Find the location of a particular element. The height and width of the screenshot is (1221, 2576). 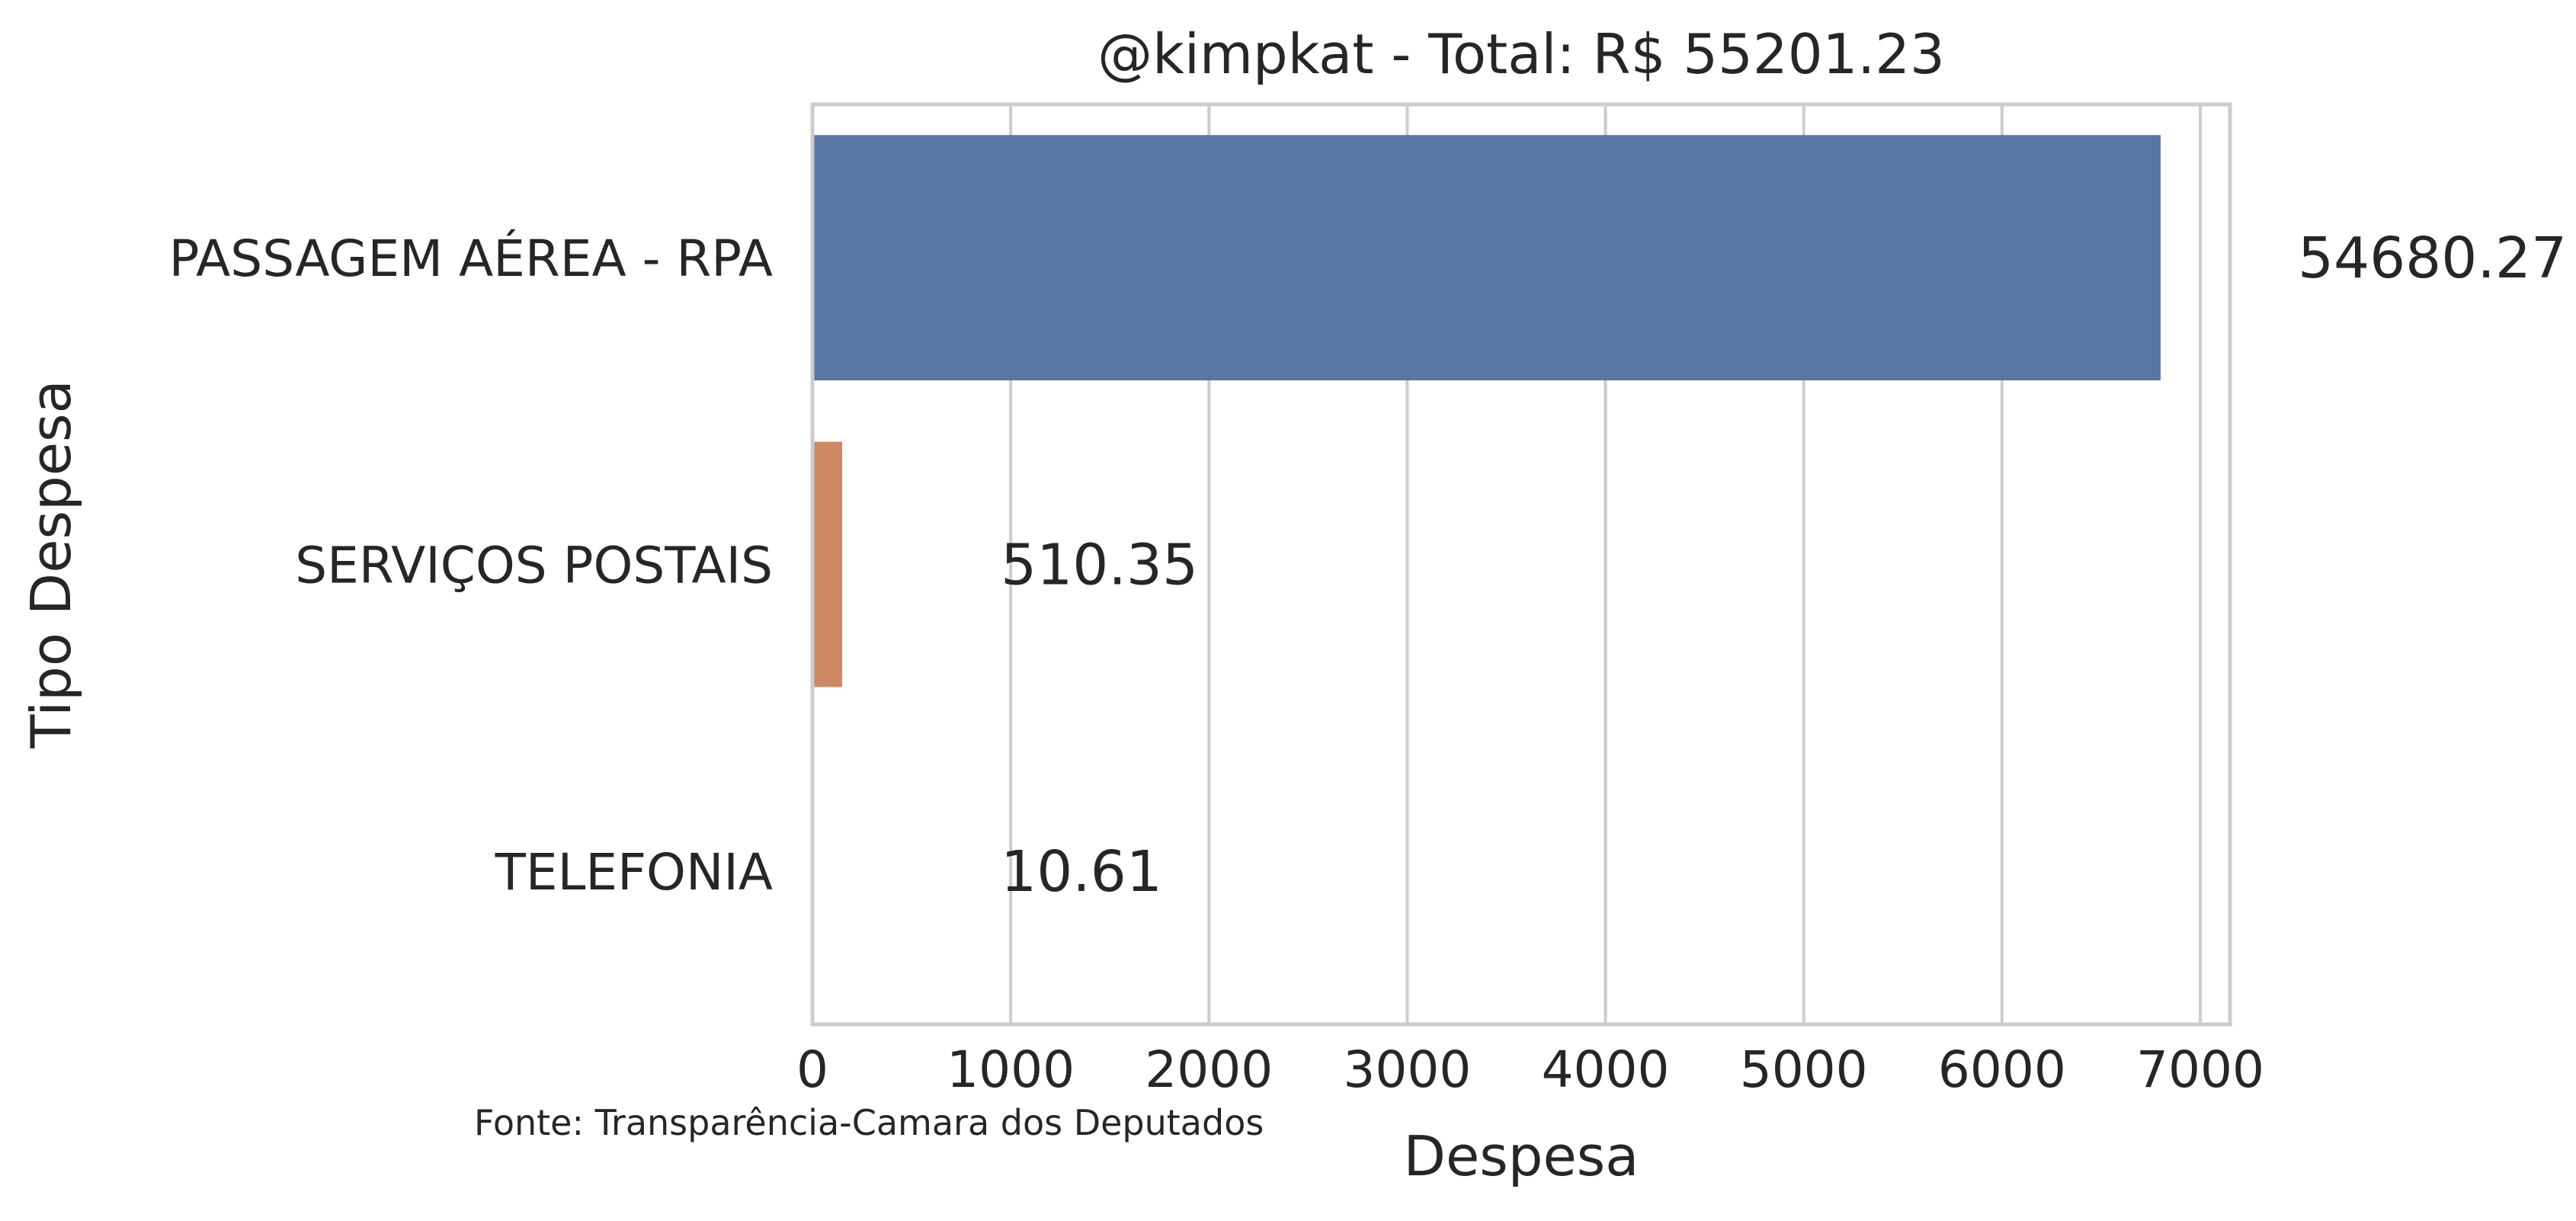

value-label: 54680.27 is located at coordinates (2432, 258).